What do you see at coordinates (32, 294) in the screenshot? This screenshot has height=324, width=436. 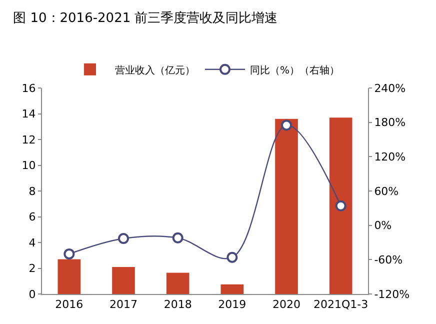 I see `y-tick-label: 0` at bounding box center [32, 294].